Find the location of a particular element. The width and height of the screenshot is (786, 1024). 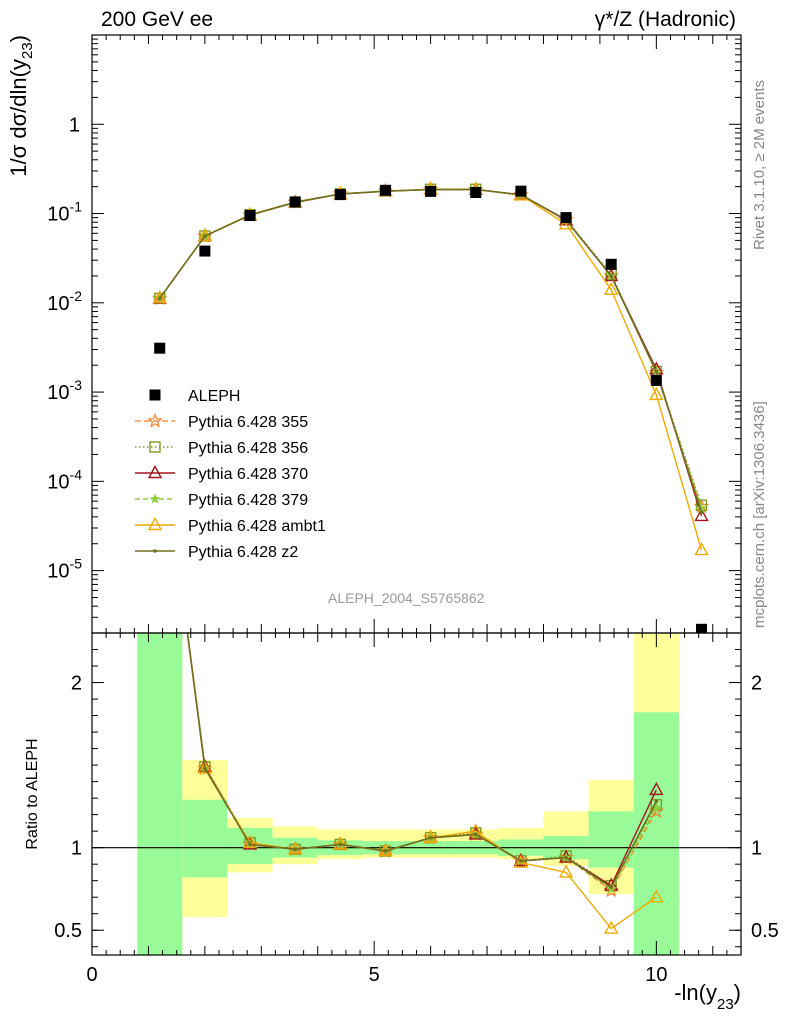

legend-label: Pythia 6.428 370 is located at coordinates (248, 474).